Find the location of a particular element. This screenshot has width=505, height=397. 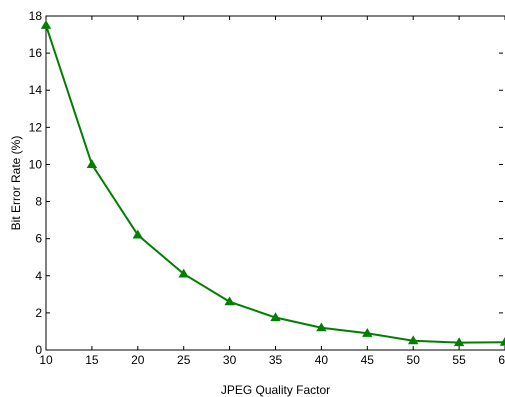

y-tick-label: 10 is located at coordinates (36, 164).